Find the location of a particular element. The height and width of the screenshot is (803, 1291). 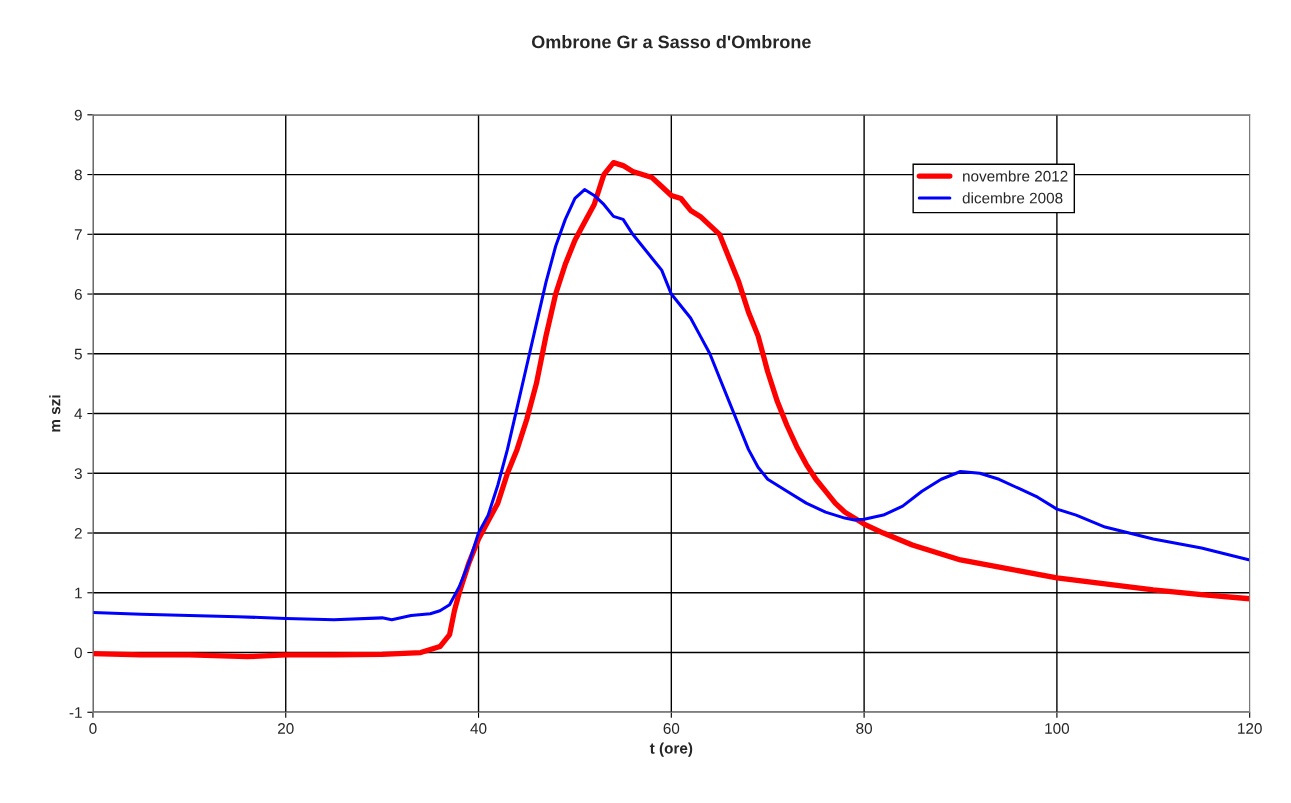

y-axis-title: m szi is located at coordinates (55, 413).